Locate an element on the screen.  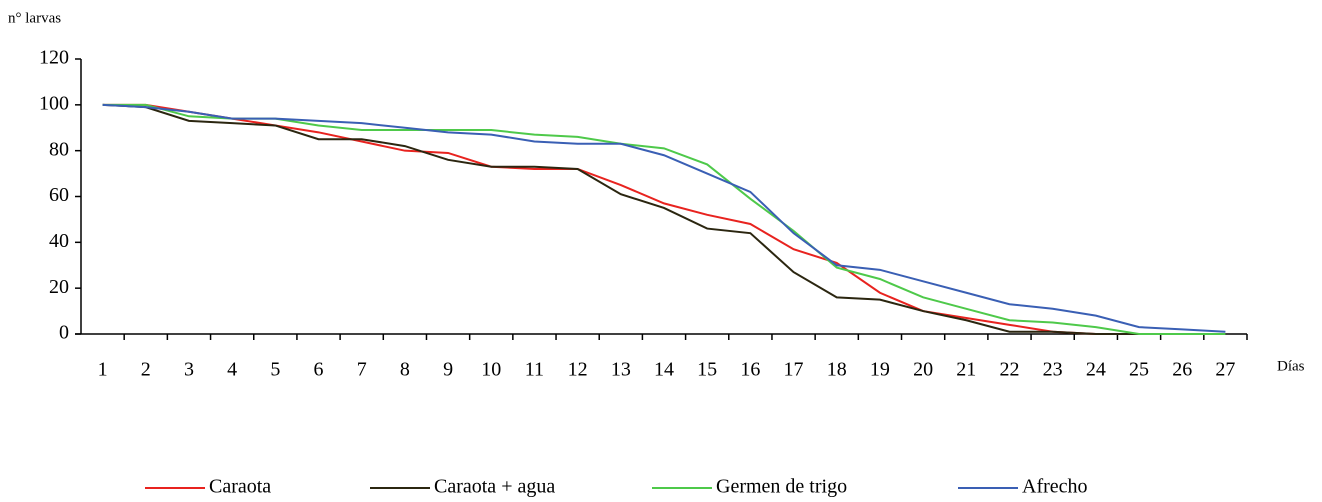
y-axis-label: n° larvas is located at coordinates (34, 18).